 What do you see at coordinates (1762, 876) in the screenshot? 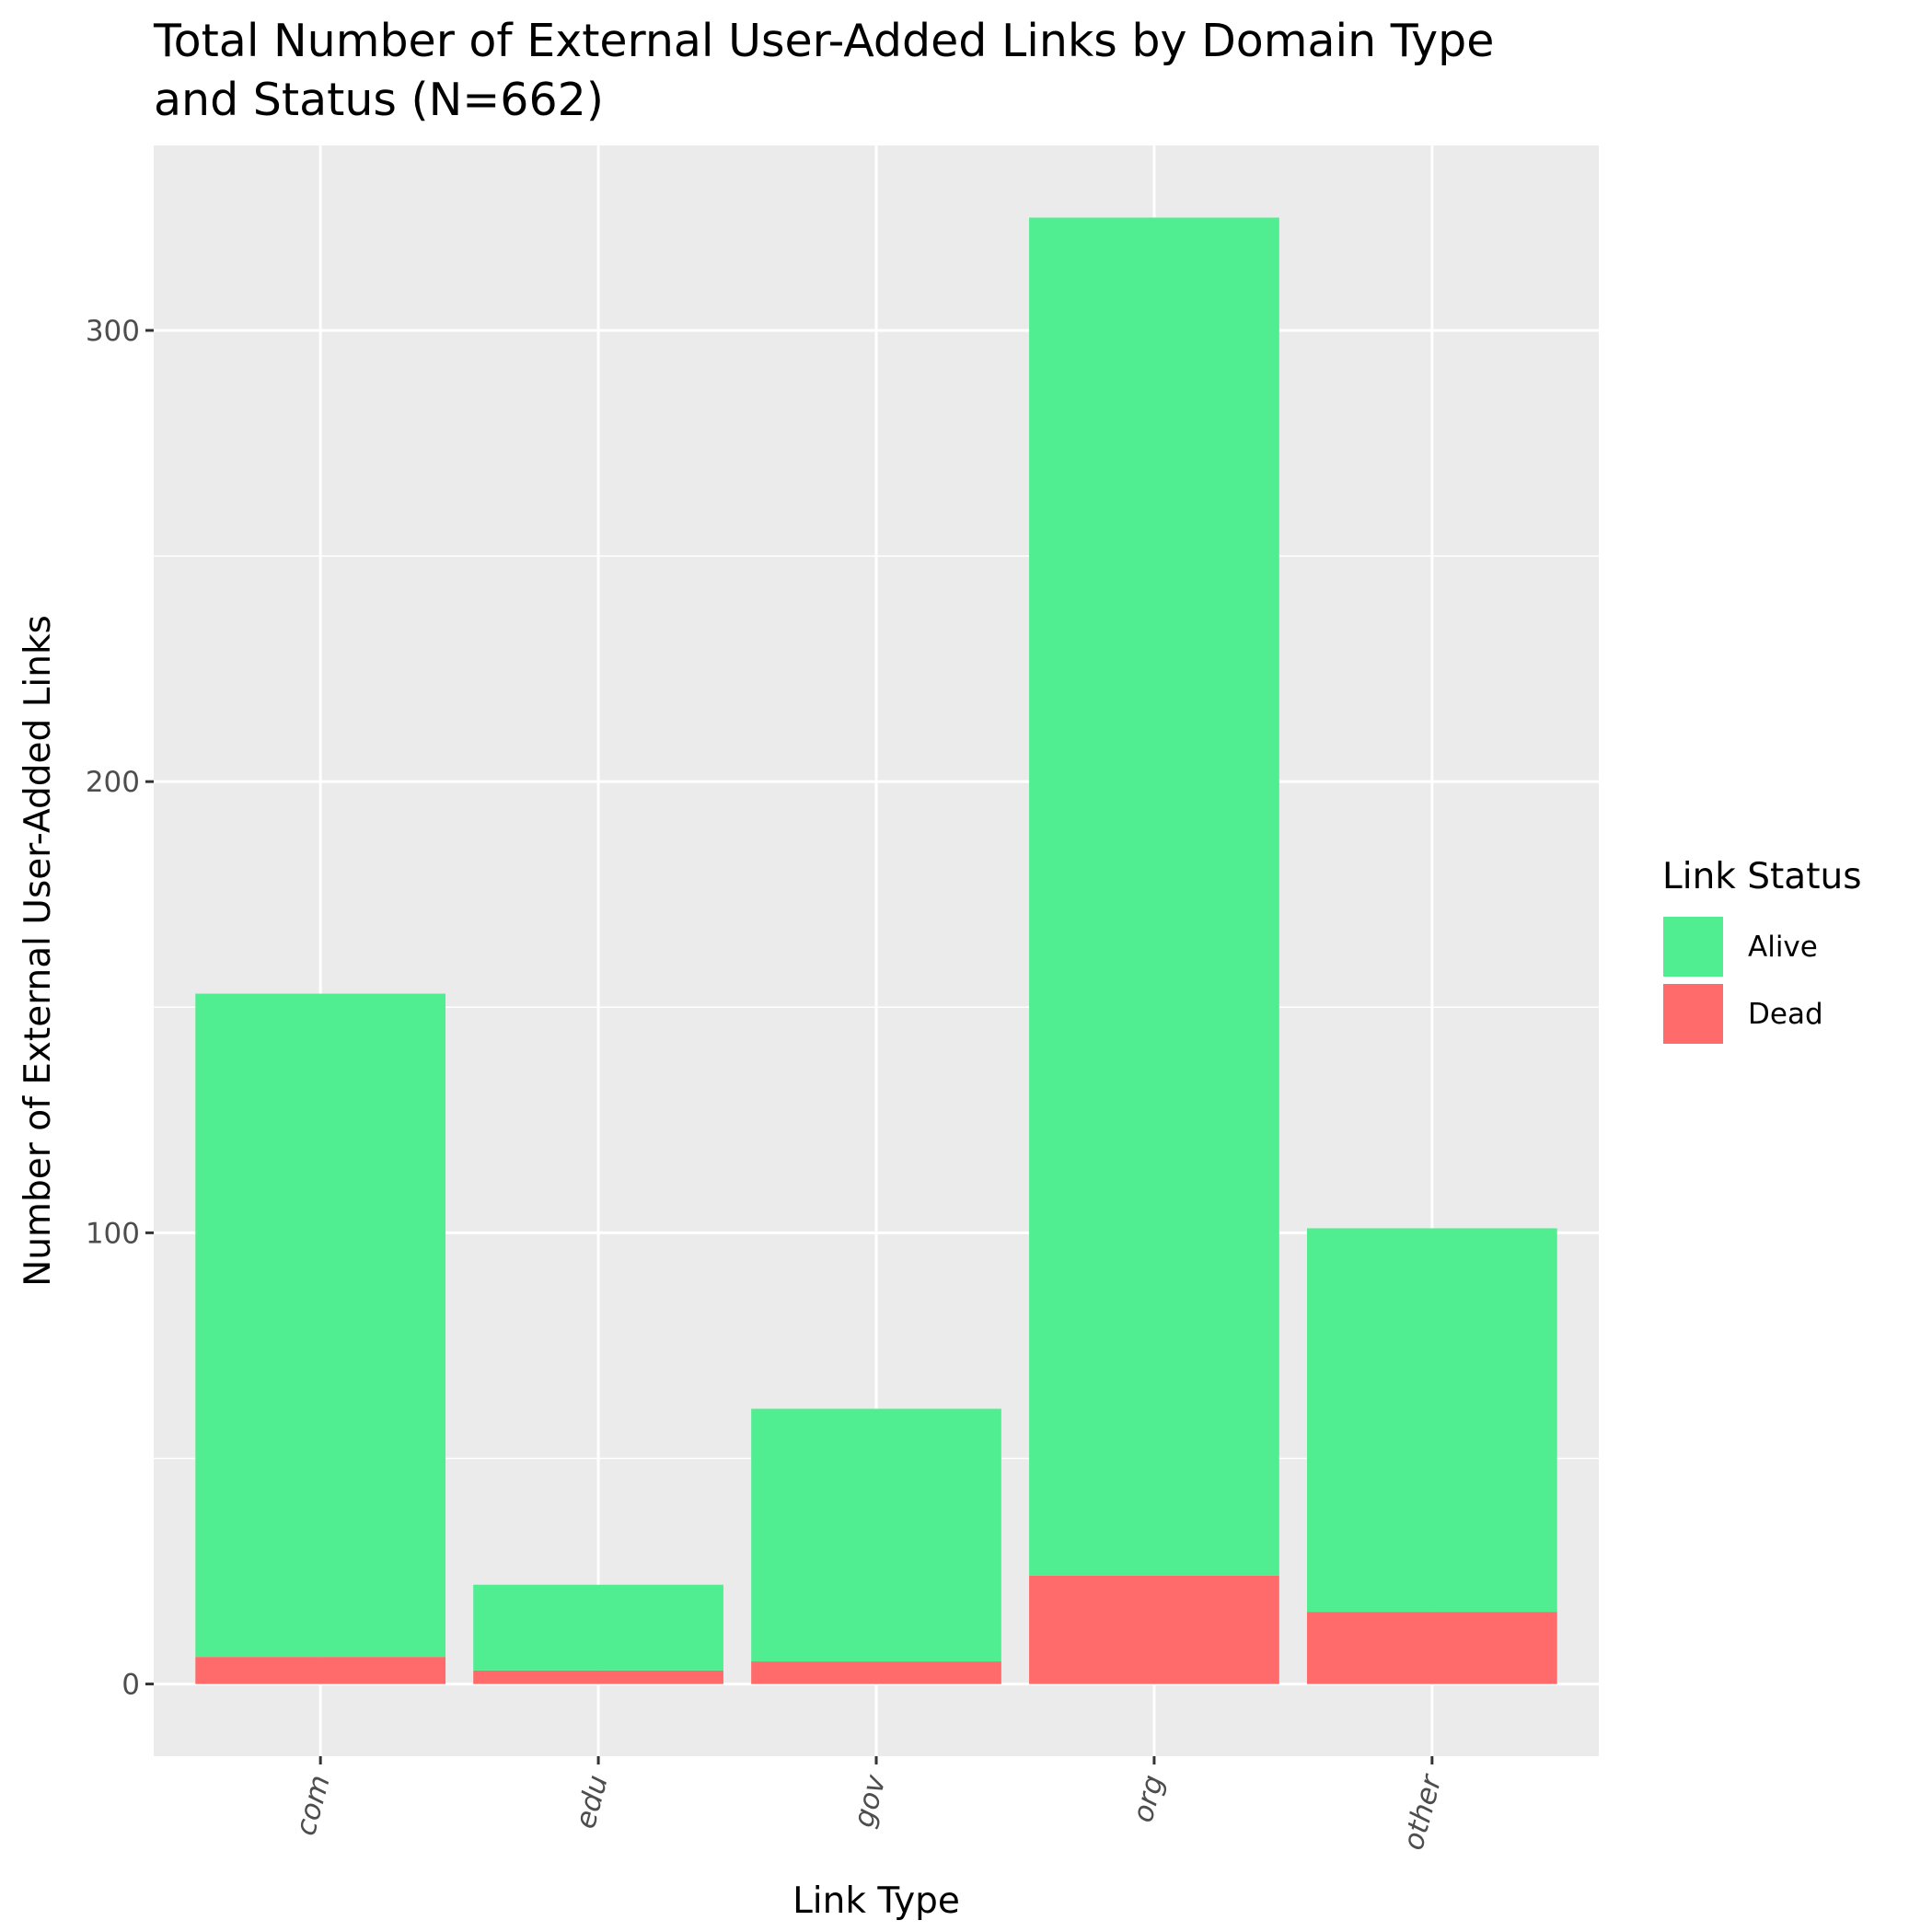
I see `legend-title: Link Status` at bounding box center [1762, 876].